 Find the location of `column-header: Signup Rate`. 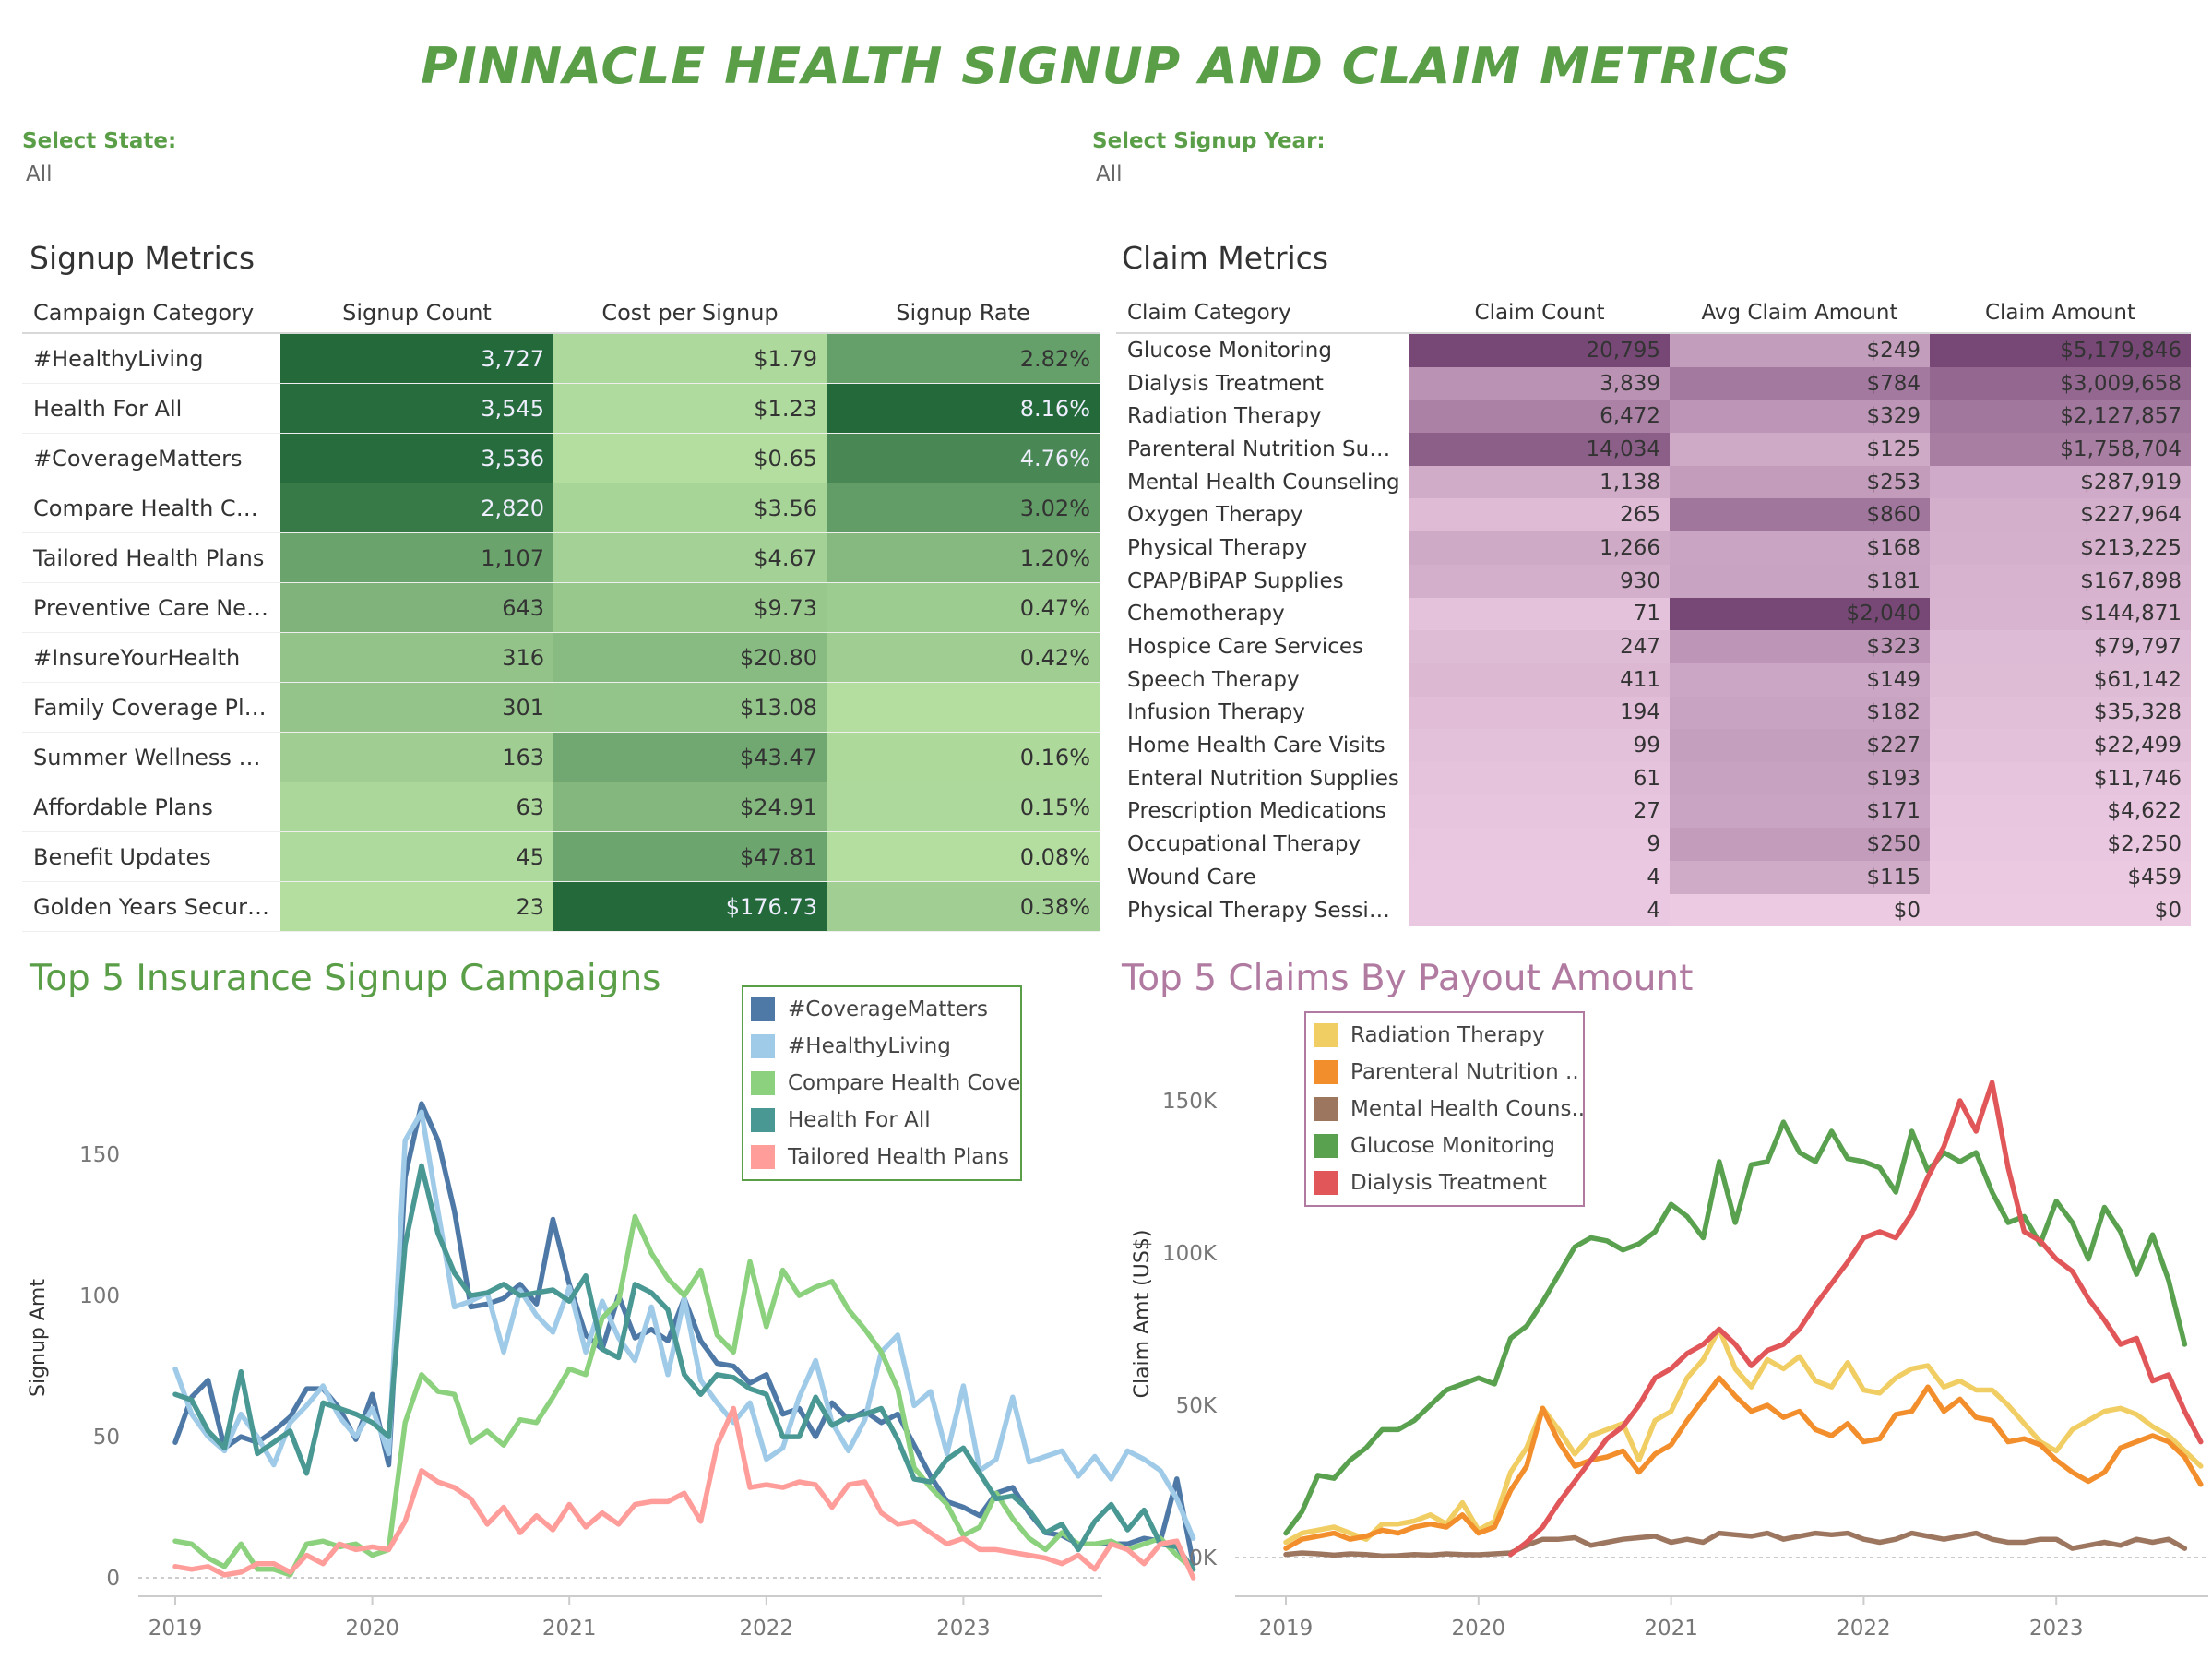

column-header: Signup Rate is located at coordinates (963, 313).